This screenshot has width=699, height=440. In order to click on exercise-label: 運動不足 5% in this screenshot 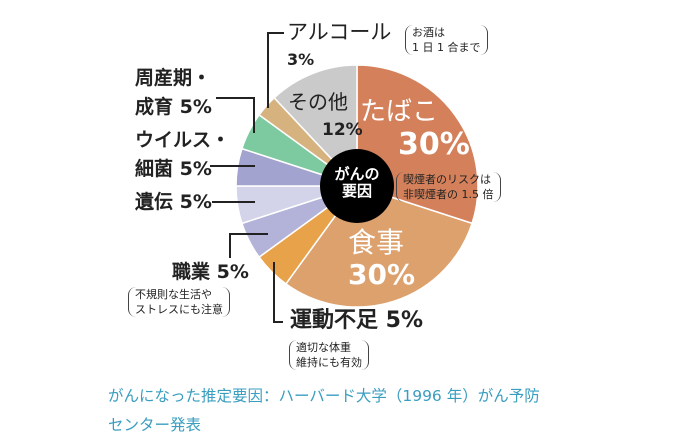, I will do `click(357, 320)`.